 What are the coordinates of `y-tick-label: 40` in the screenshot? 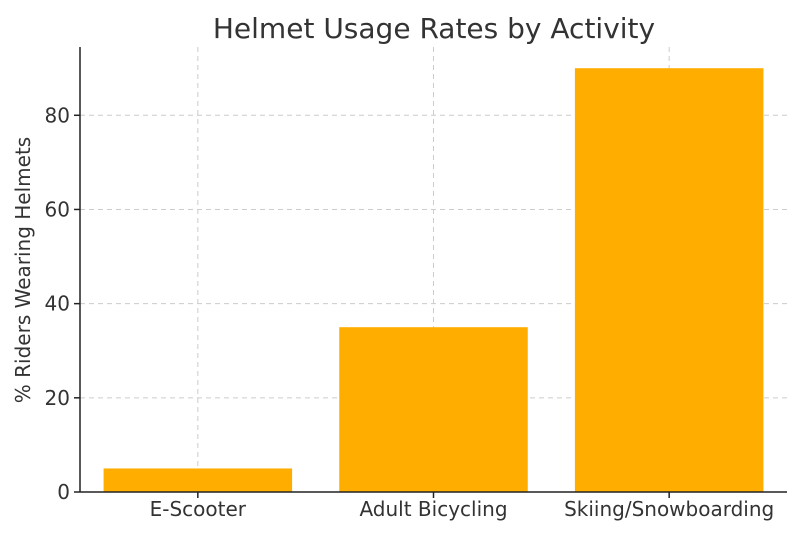 It's located at (57, 304).